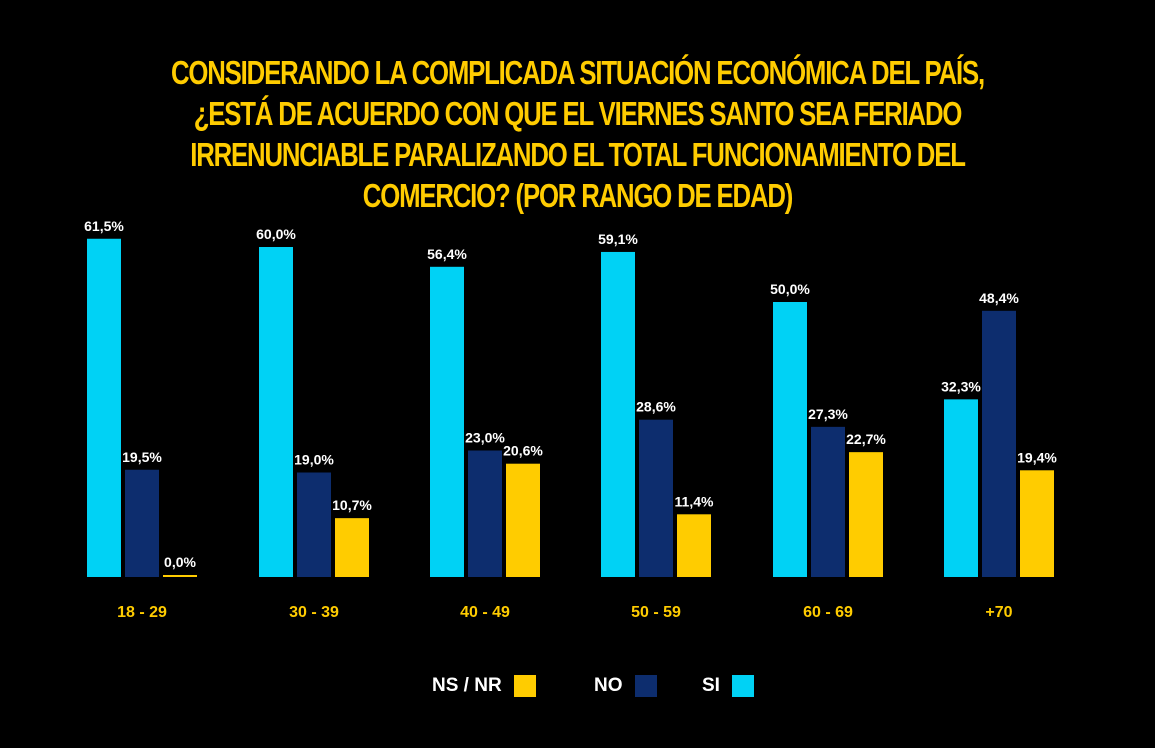  What do you see at coordinates (999, 298) in the screenshot?
I see `value-label: 48,4%` at bounding box center [999, 298].